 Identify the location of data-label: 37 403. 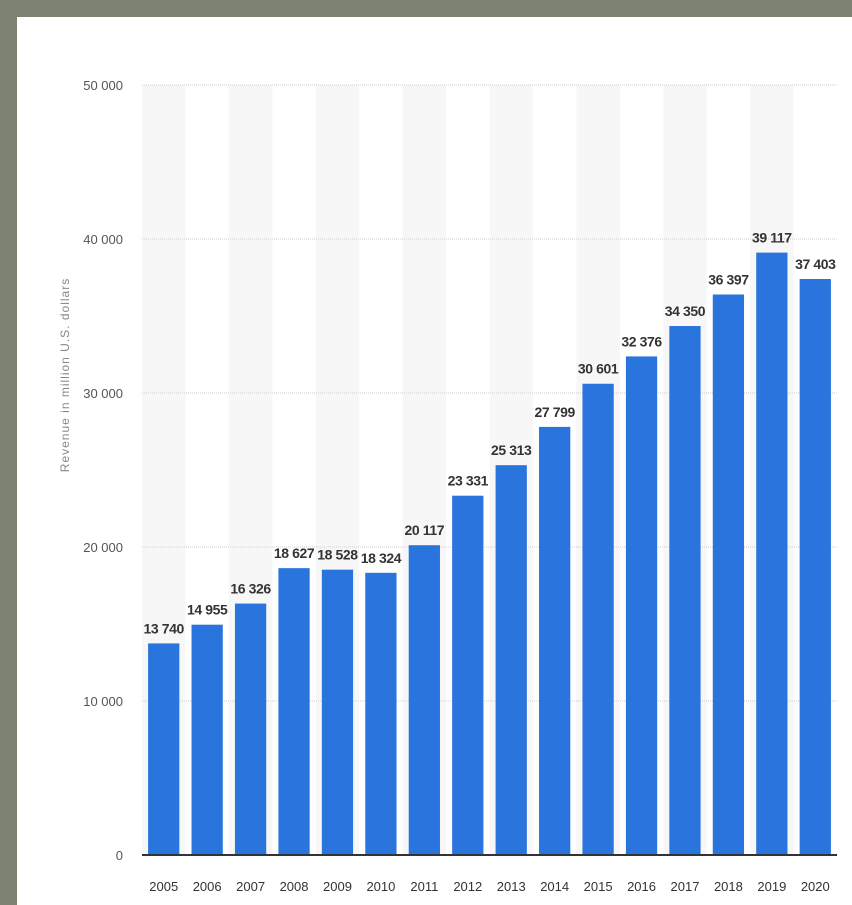
(815, 264).